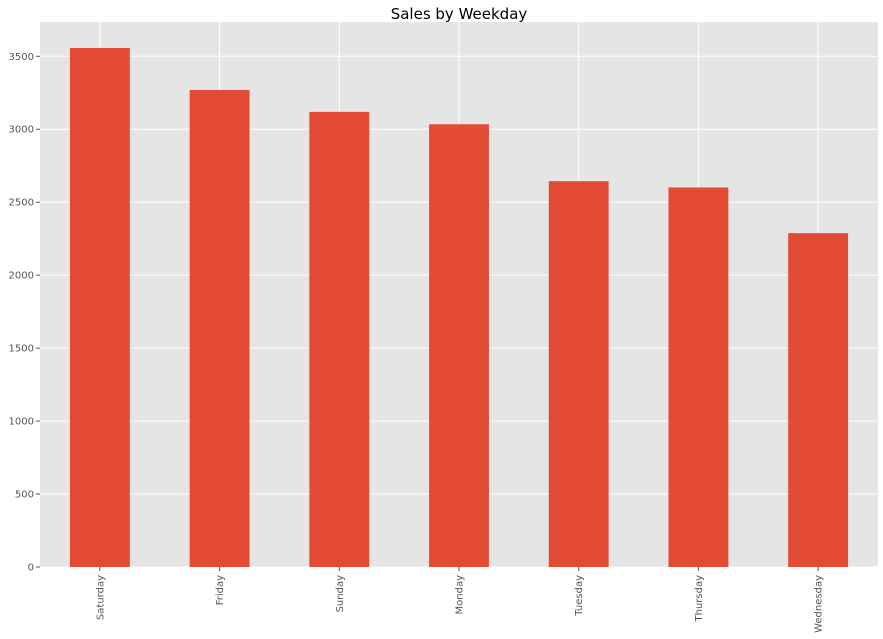 The width and height of the screenshot is (883, 639). Describe the element at coordinates (31, 568) in the screenshot. I see `y-tick-label: 0` at that location.